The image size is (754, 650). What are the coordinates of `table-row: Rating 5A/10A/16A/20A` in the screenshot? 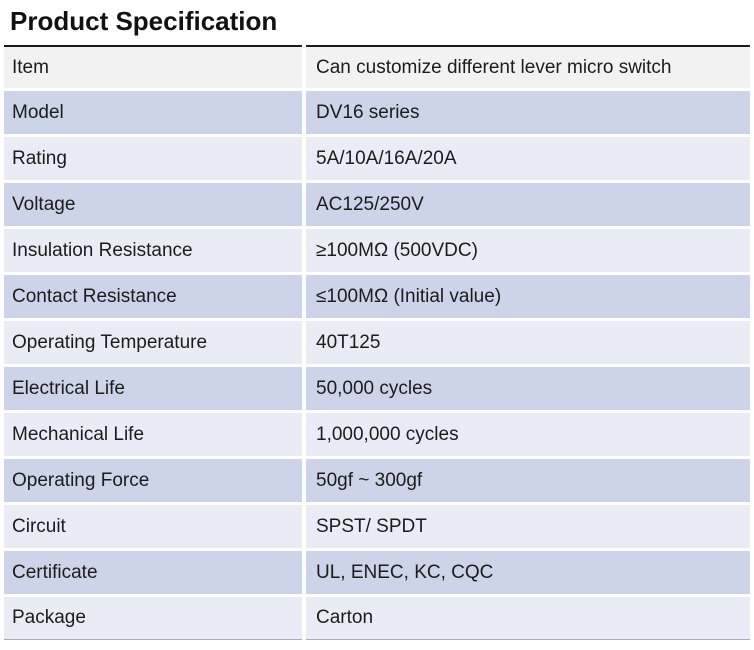 It's located at (377, 158).